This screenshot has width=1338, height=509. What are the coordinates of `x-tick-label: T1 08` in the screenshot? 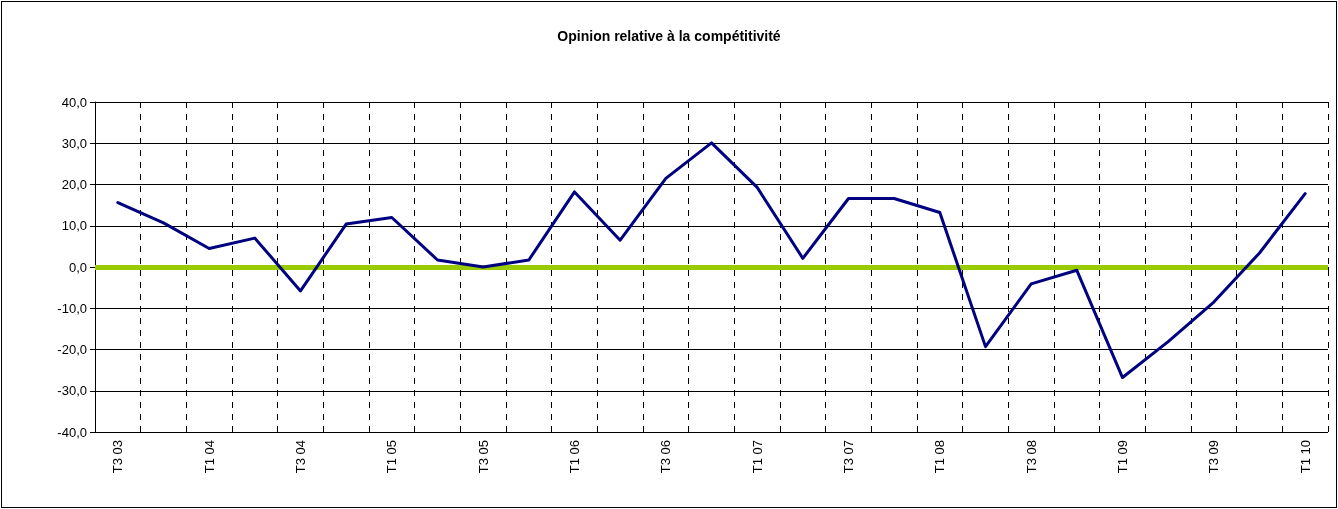 It's located at (940, 457).